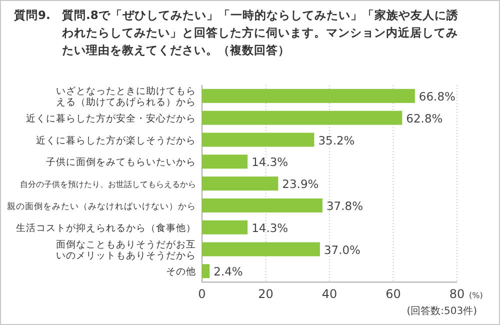 The width and height of the screenshot is (500, 325). I want to click on data-label: 66.8%, so click(437, 96).